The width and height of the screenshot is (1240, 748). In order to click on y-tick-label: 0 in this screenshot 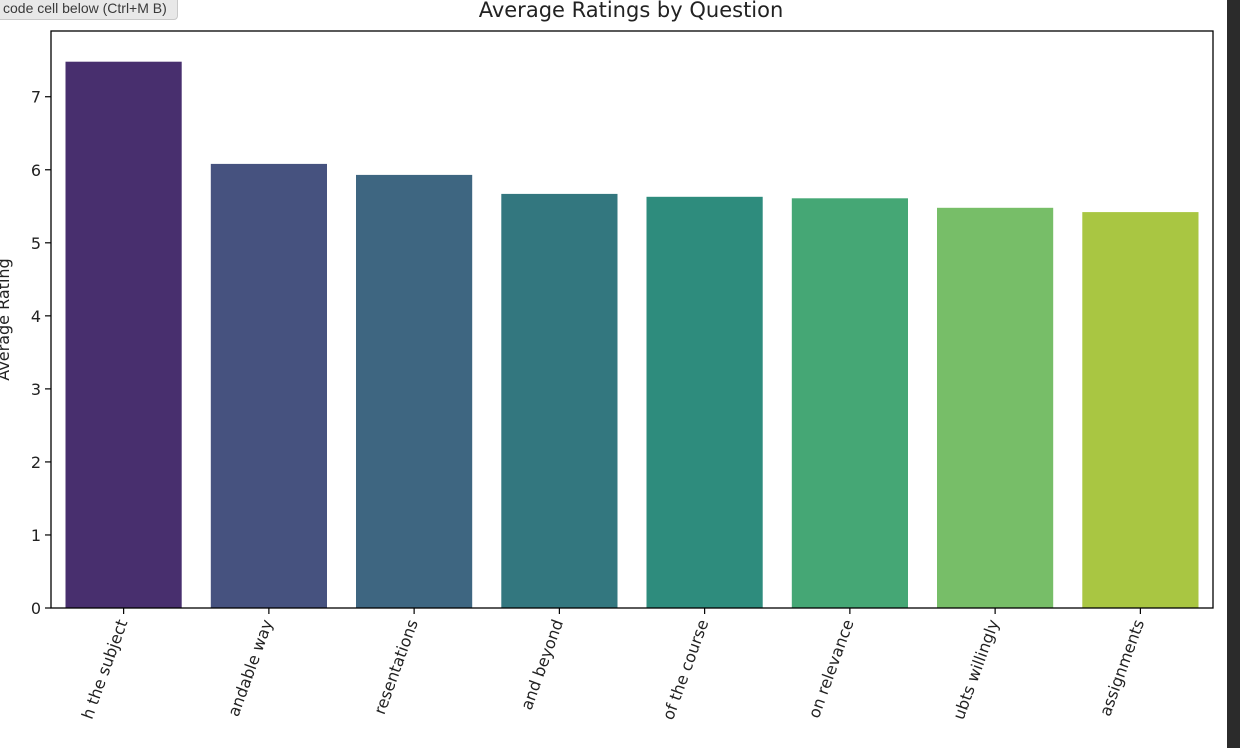, I will do `click(36, 608)`.